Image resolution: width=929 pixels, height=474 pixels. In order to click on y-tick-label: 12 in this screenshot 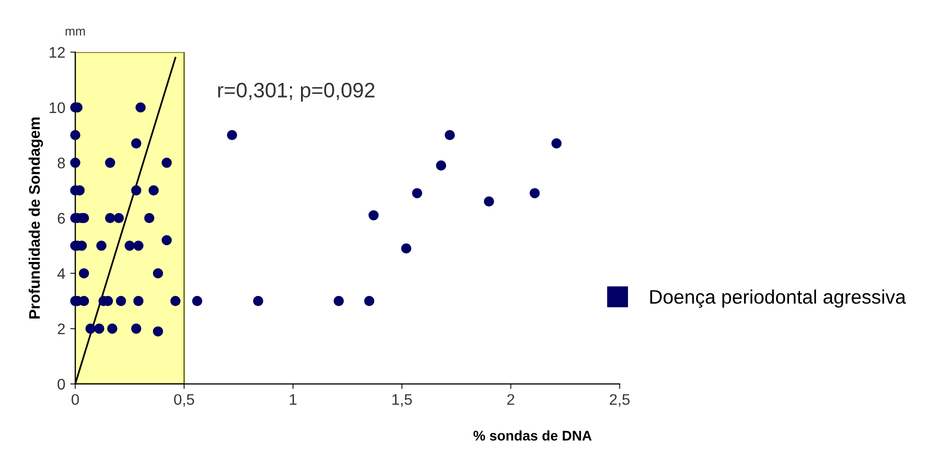, I will do `click(57, 52)`.